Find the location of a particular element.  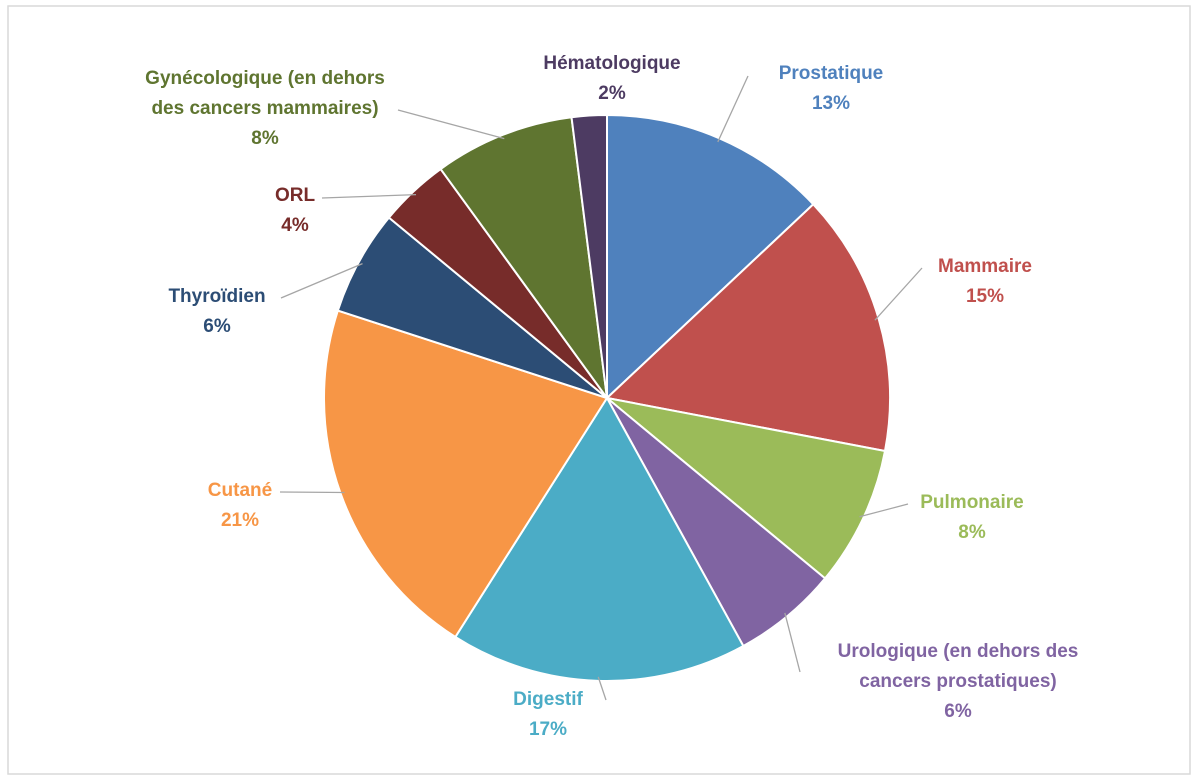

slice-label-line: ORL is located at coordinates (295, 195).